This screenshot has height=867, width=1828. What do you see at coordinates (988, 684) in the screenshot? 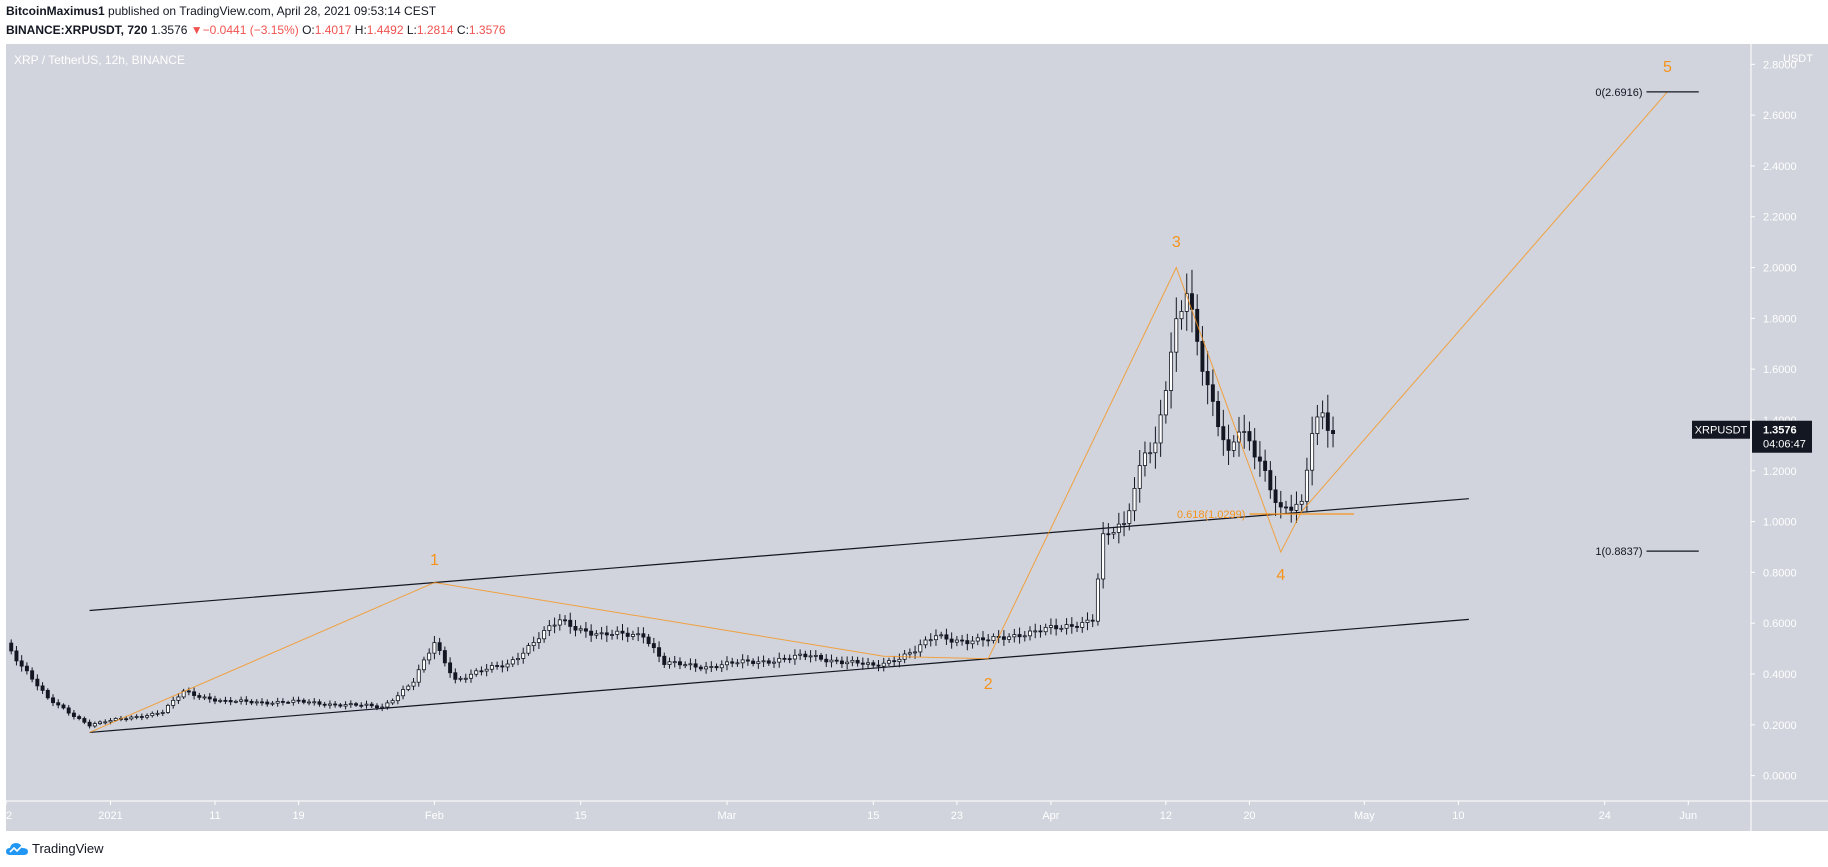
I see `wave-label: 2` at bounding box center [988, 684].